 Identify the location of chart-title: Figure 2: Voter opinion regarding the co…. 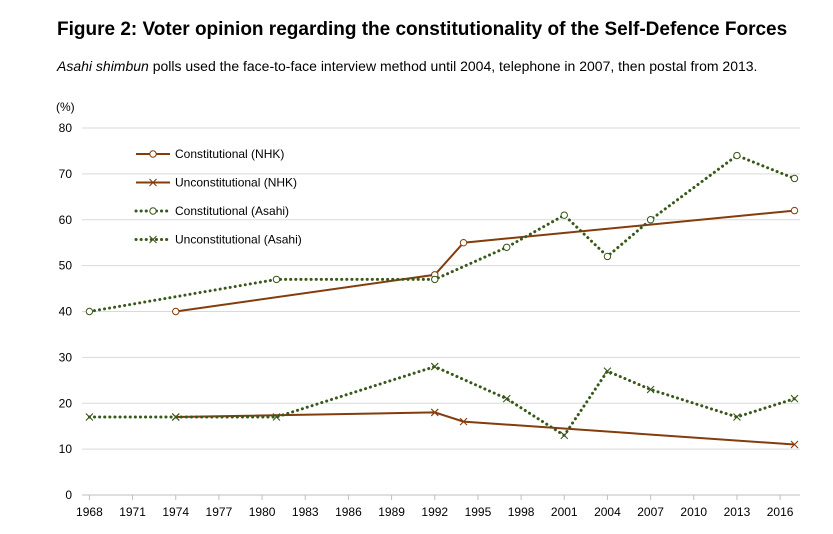
(422, 29).